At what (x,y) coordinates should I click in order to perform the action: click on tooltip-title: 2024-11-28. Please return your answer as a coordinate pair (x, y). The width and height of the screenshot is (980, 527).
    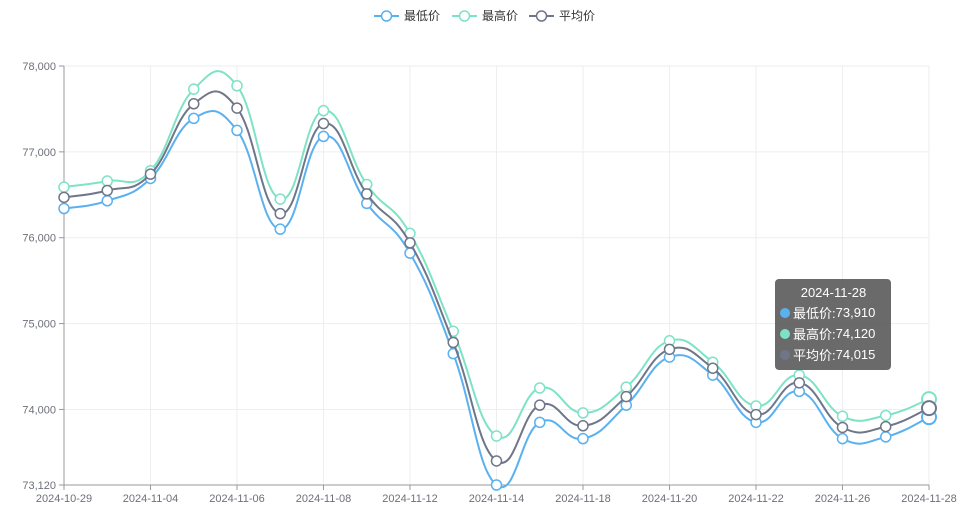
    Looking at the image, I should click on (833, 292).